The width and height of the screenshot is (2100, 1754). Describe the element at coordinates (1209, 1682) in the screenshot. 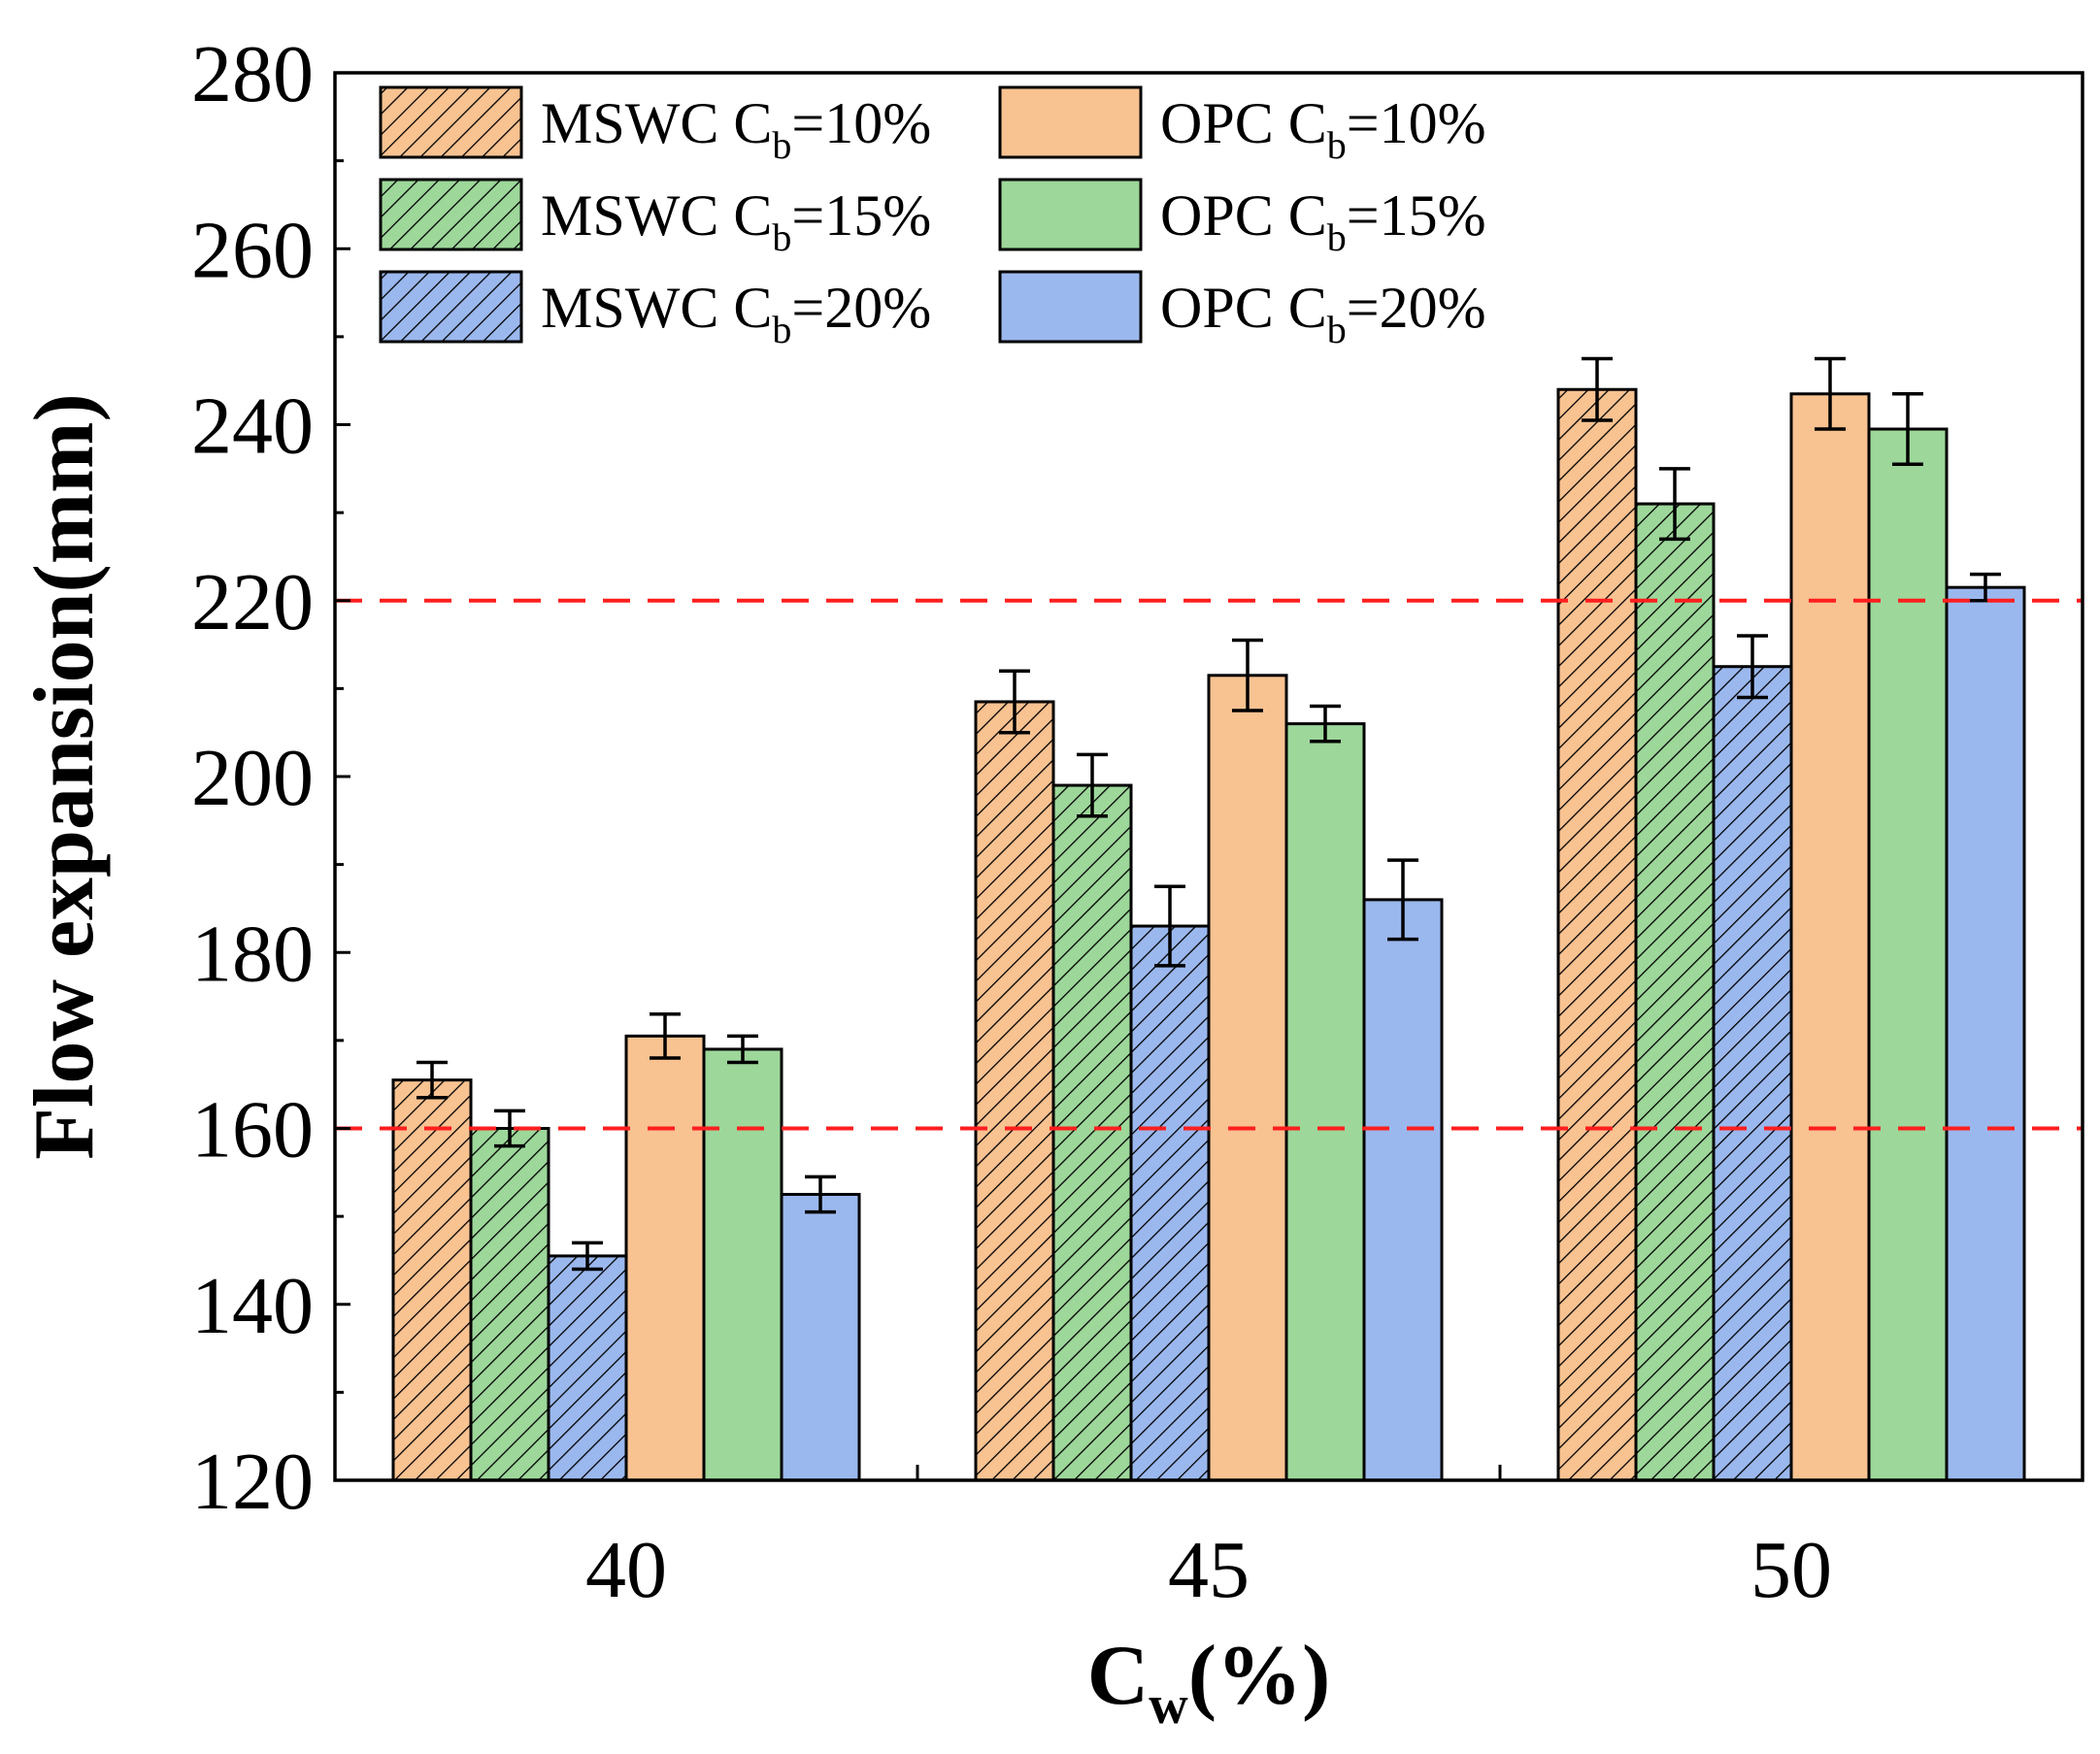

I see `x-axis-title: Cw(%)` at that location.